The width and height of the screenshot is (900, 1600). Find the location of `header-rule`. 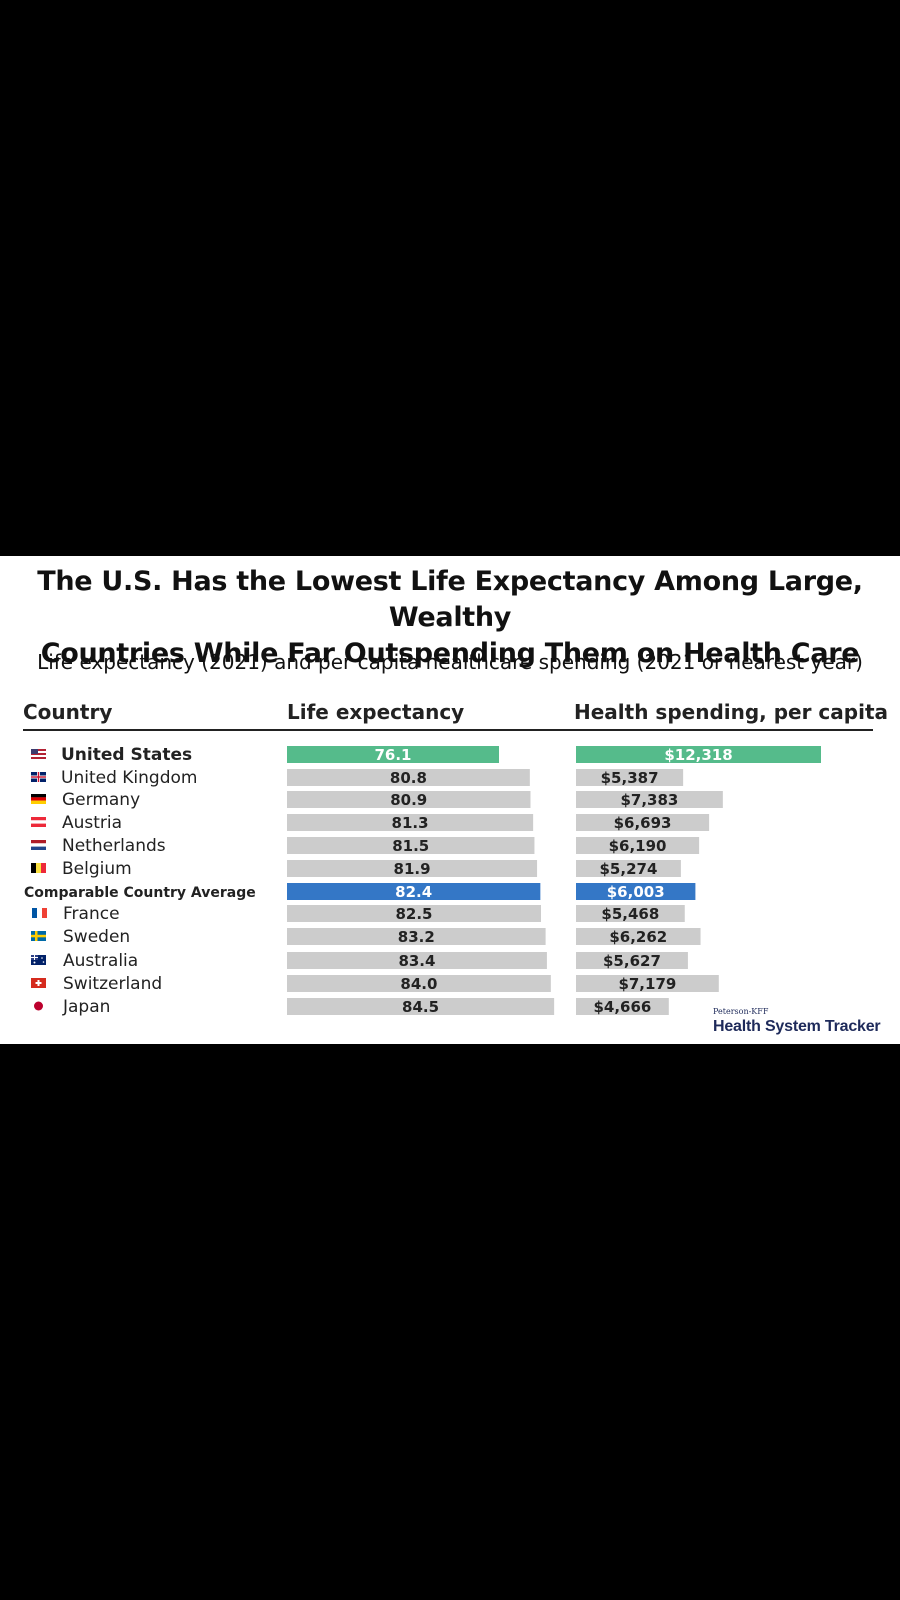

header-rule is located at coordinates (448, 730).